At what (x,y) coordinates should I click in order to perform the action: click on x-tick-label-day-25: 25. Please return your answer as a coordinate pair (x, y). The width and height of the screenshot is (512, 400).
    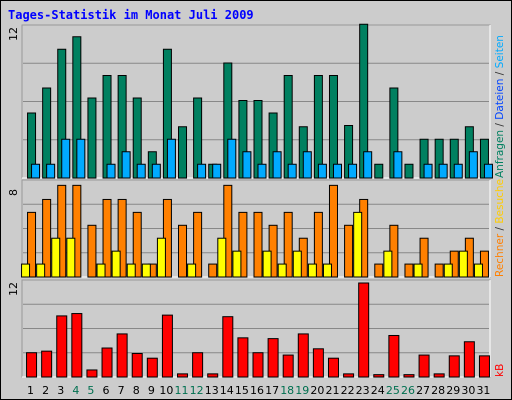
    Looking at the image, I should click on (393, 390).